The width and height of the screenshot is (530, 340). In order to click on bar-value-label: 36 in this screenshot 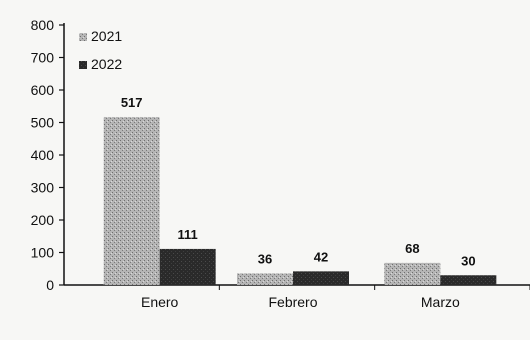, I will do `click(265, 258)`.